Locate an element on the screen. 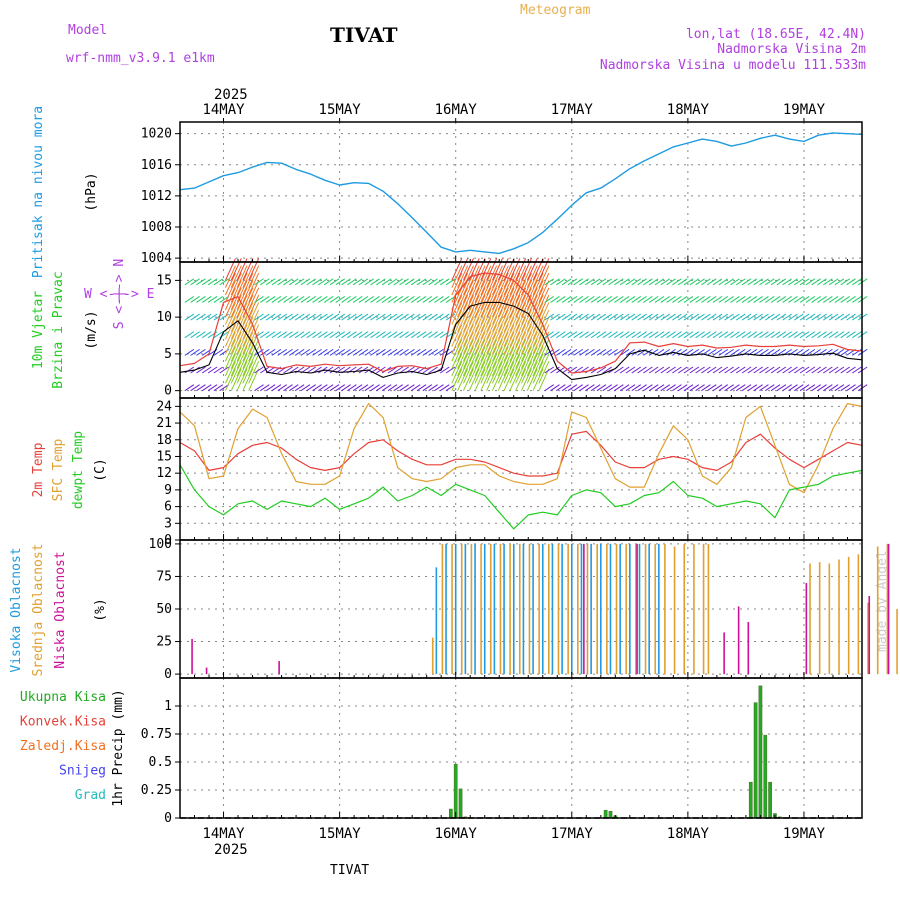 This screenshot has height=900, width=900. station-title: TIVAT is located at coordinates (364, 35).